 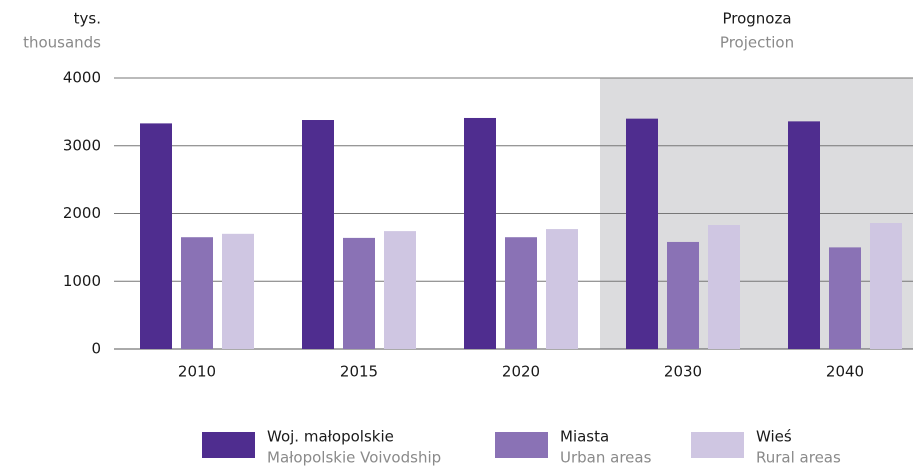 What do you see at coordinates (96, 349) in the screenshot?
I see `y-tick-label: 0` at bounding box center [96, 349].